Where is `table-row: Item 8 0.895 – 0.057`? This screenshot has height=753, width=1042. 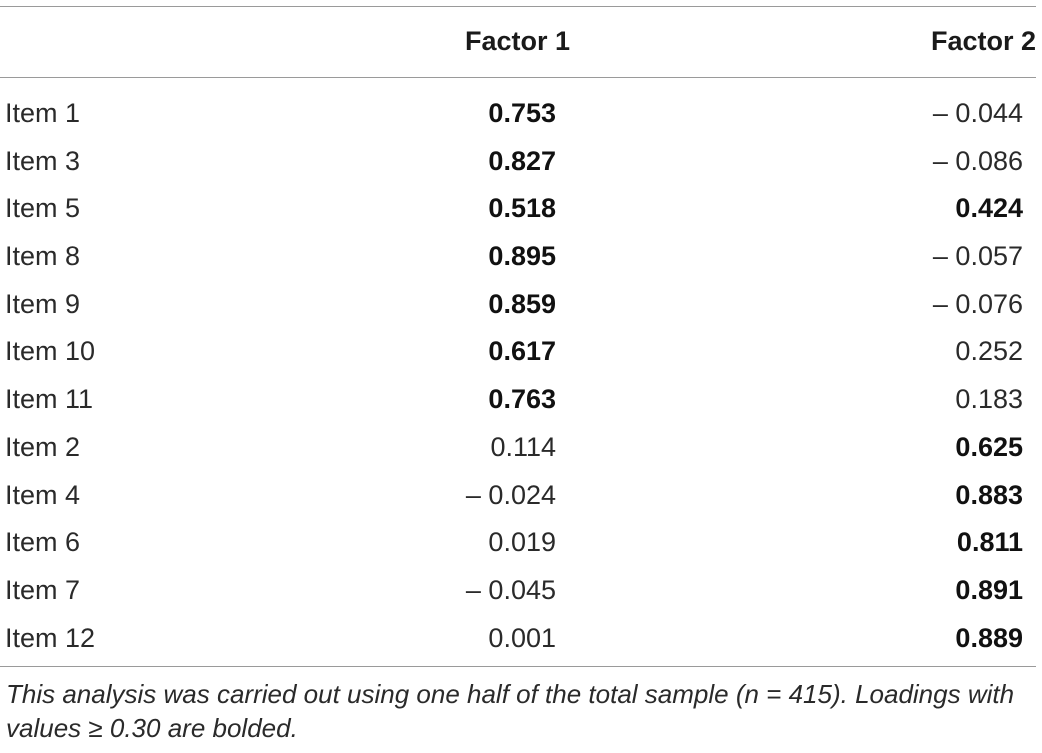 table-row: Item 8 0.895 – 0.057 is located at coordinates (521, 256).